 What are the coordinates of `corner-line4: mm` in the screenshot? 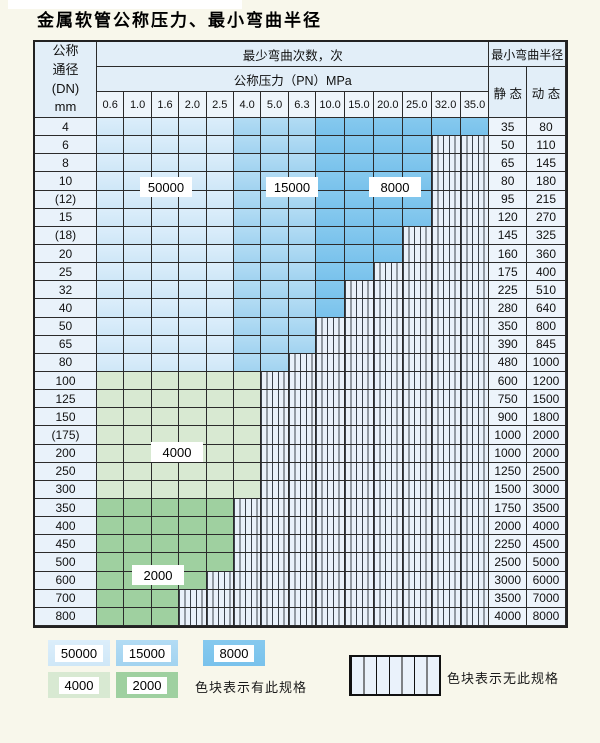 It's located at (65, 107).